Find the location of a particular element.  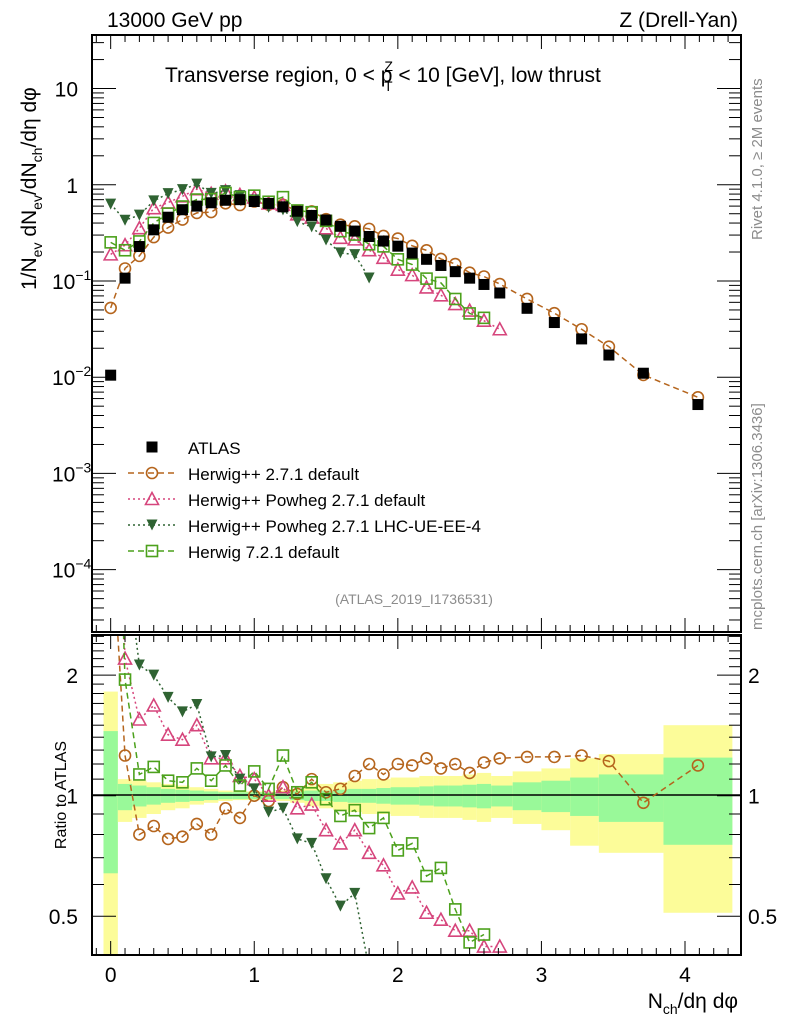

y-tick-label: 10⁻⁴ is located at coordinates (72, 569).